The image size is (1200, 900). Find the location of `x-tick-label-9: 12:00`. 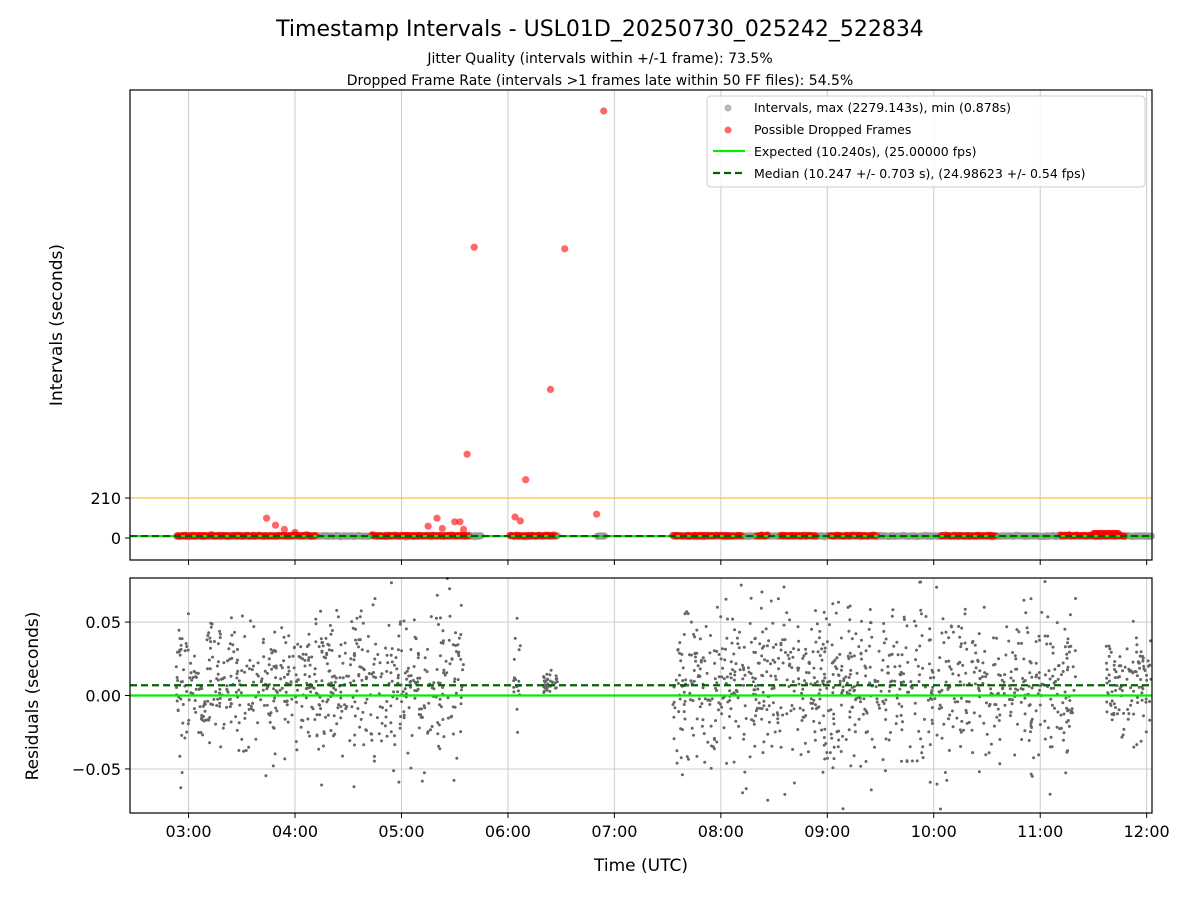

x-tick-label-9: 12:00 is located at coordinates (1147, 831).